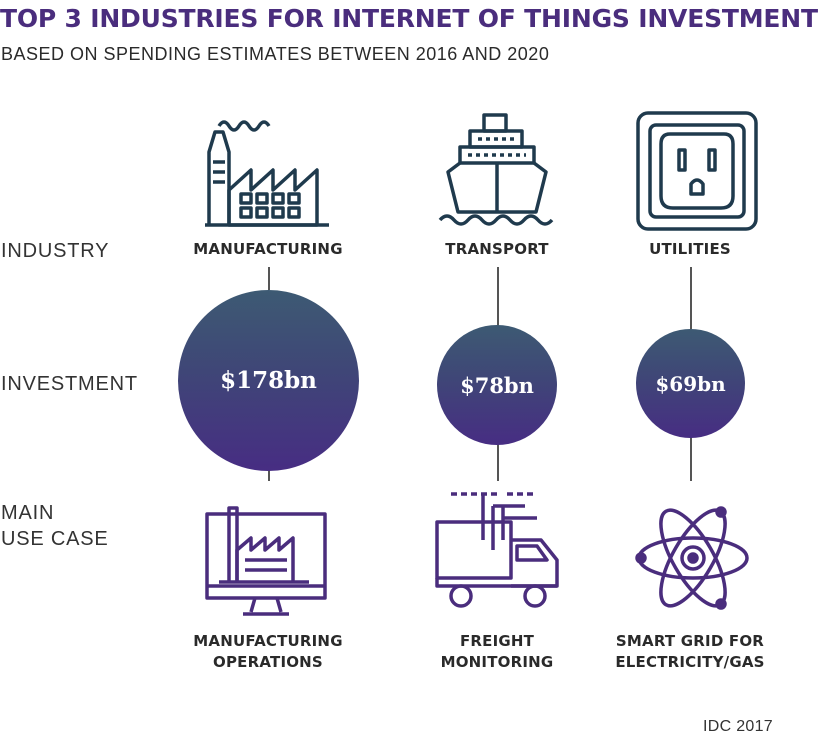  Describe the element at coordinates (697, 171) in the screenshot. I see `power-outlet-icon` at that location.